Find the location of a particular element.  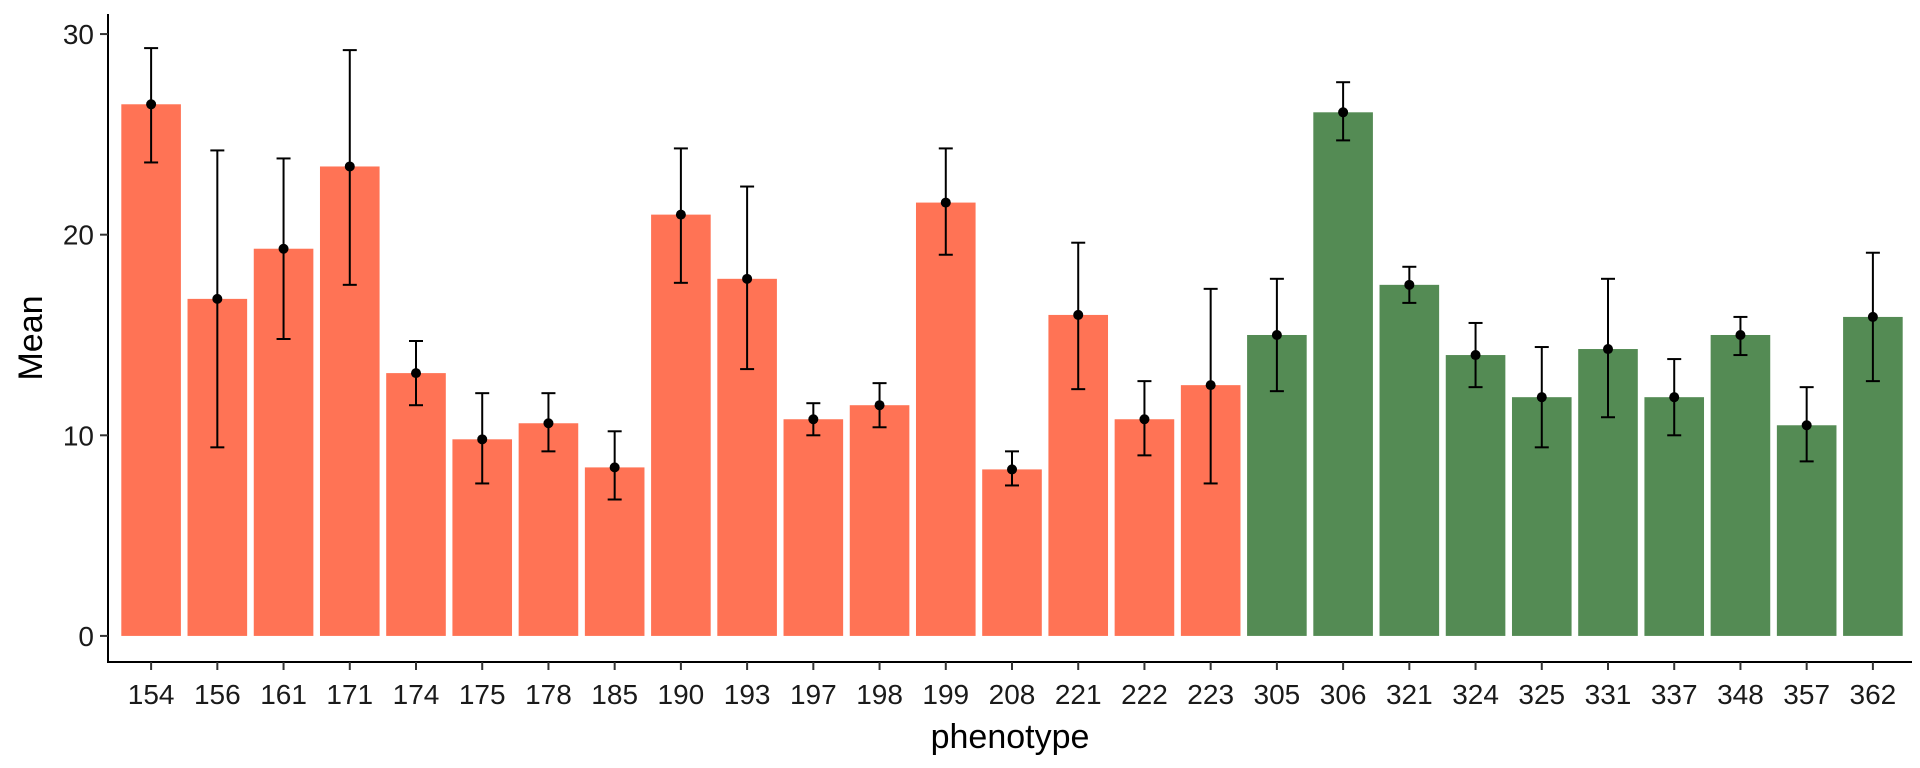

x-tick-label: 357 is located at coordinates (1806, 694).